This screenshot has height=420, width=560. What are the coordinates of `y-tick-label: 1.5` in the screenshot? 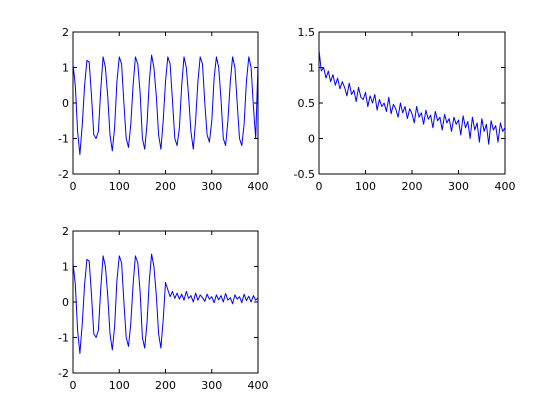 It's located at (307, 32).